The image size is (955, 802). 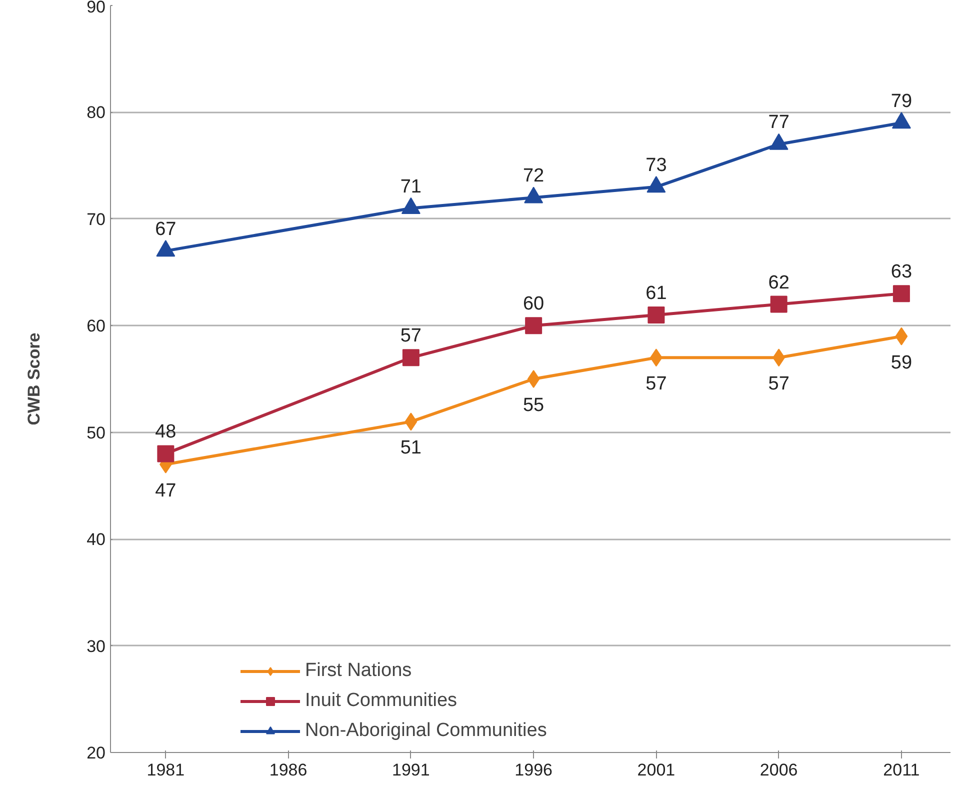 What do you see at coordinates (165, 770) in the screenshot?
I see `x-tick-label: 1981` at bounding box center [165, 770].